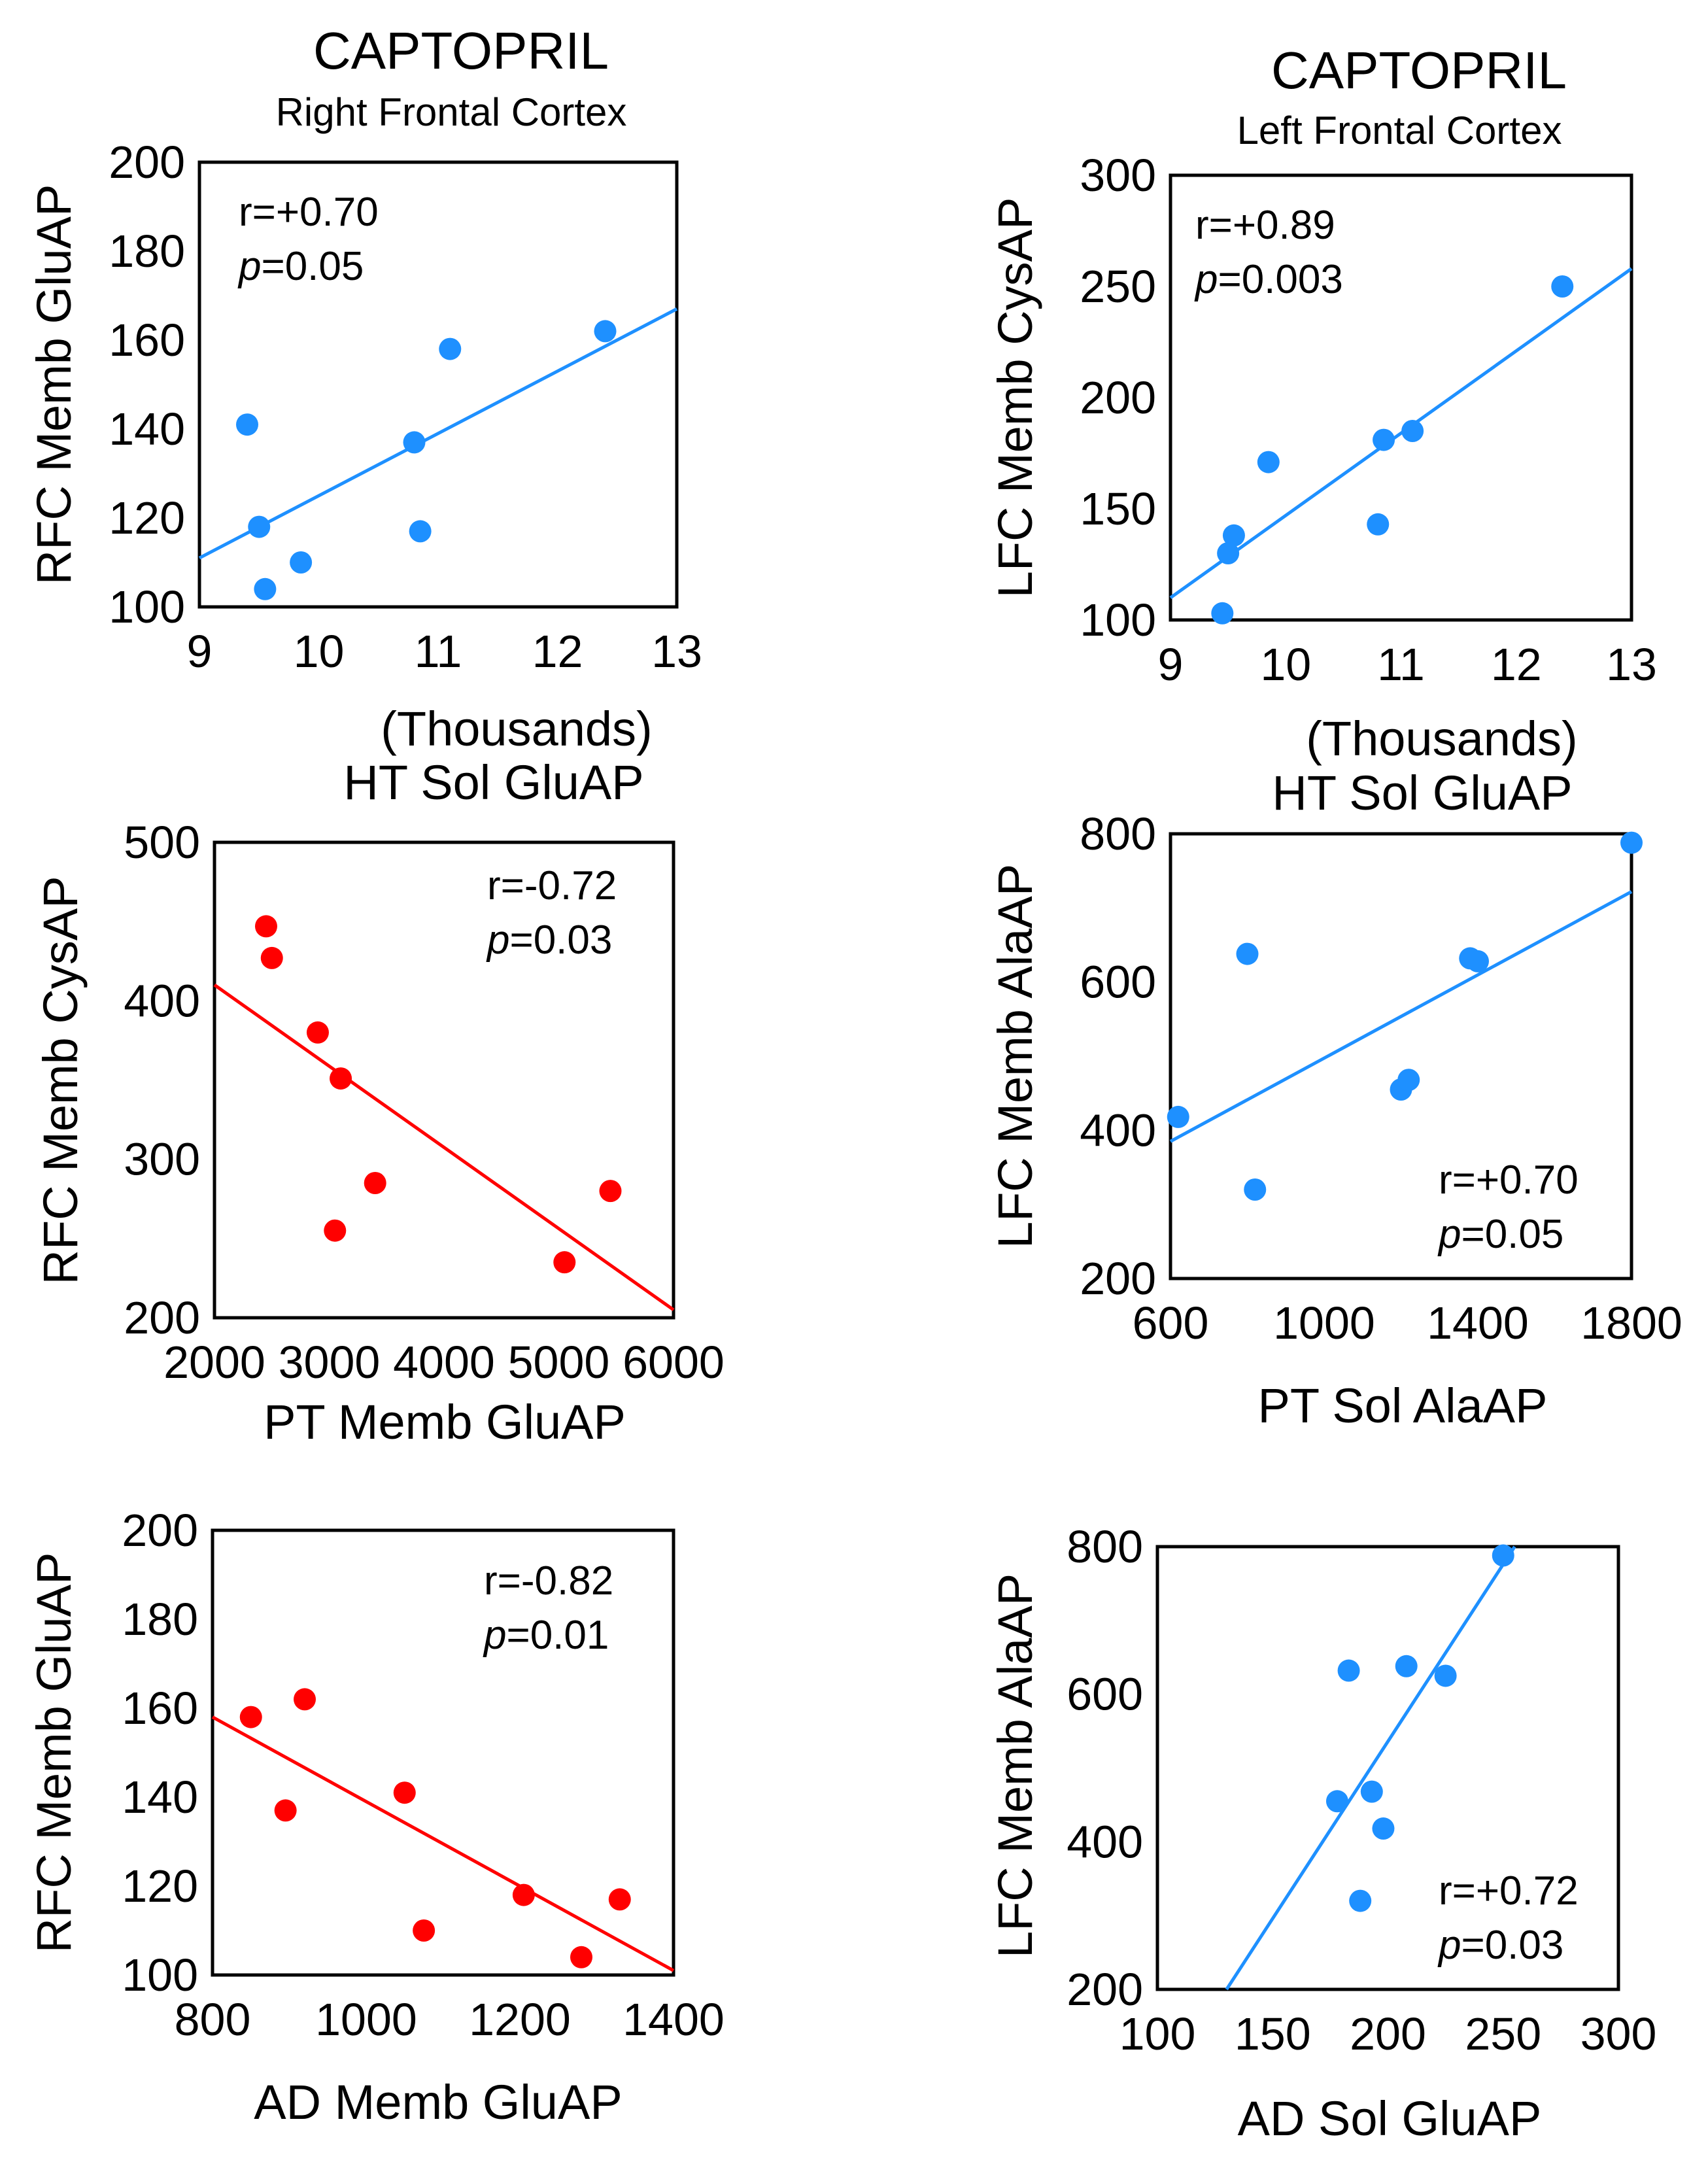  Describe the element at coordinates (438, 651) in the screenshot. I see `x-tick-label: 11` at that location.